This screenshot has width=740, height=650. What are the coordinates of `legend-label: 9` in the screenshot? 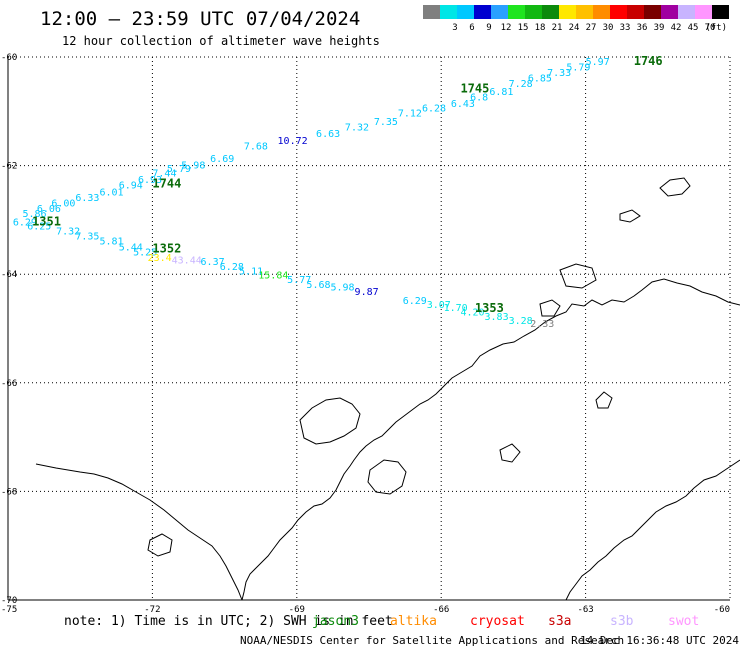 It's located at (488, 28).